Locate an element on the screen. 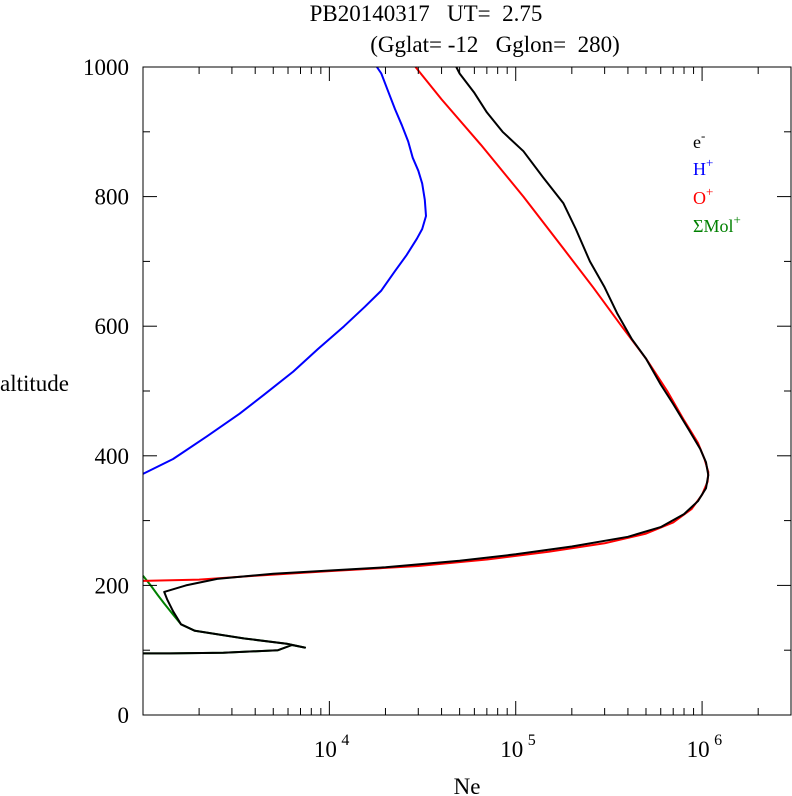  y-tick-label: 1000 is located at coordinates (106, 67).